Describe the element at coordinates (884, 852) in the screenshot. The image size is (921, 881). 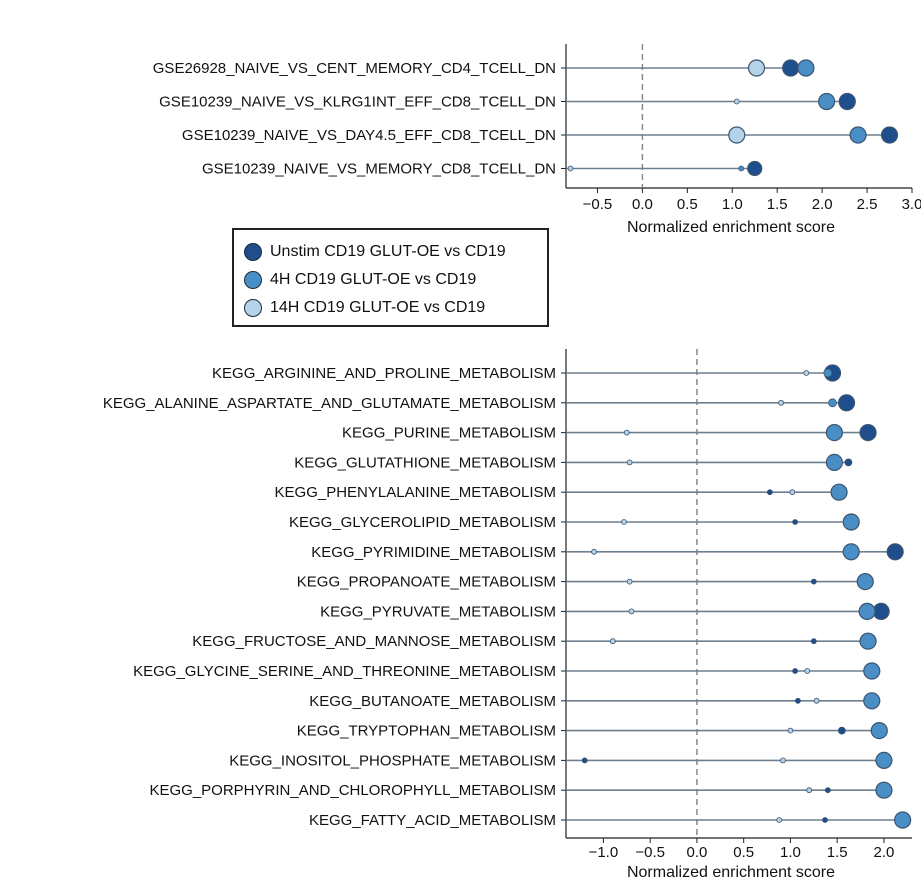
I see `bottom-x-tick-label: 2.0` at that location.